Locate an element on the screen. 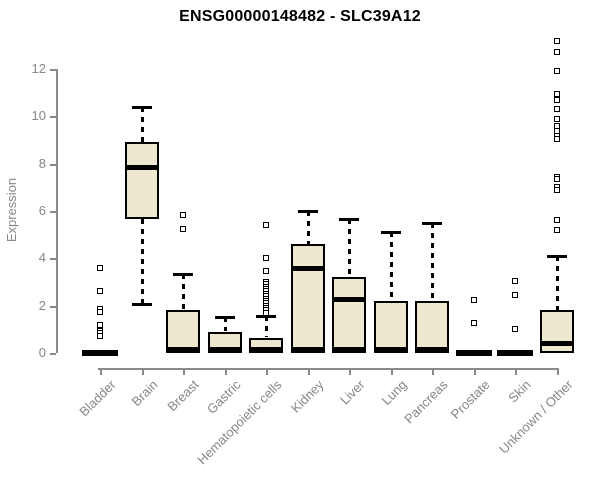 The width and height of the screenshot is (600, 500). y-tick-label: 4 is located at coordinates (42, 257).